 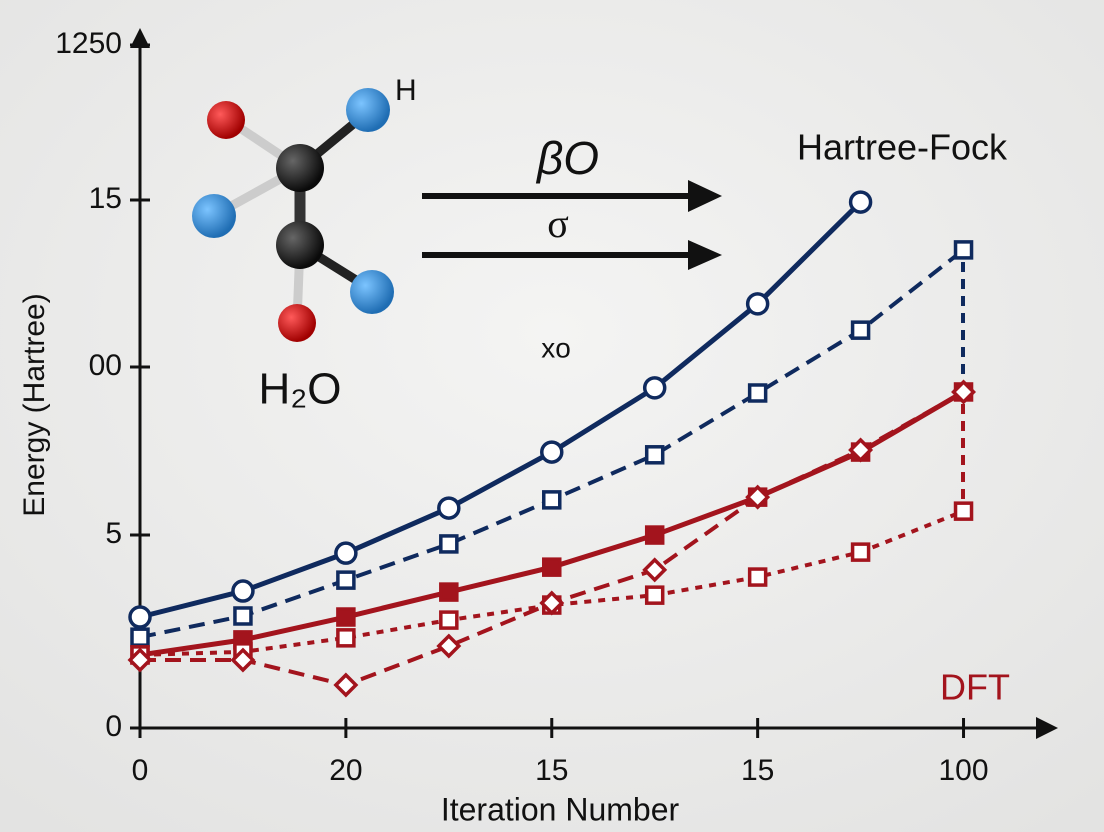 What do you see at coordinates (88, 43) in the screenshot?
I see `y-tick-label: 1250` at bounding box center [88, 43].